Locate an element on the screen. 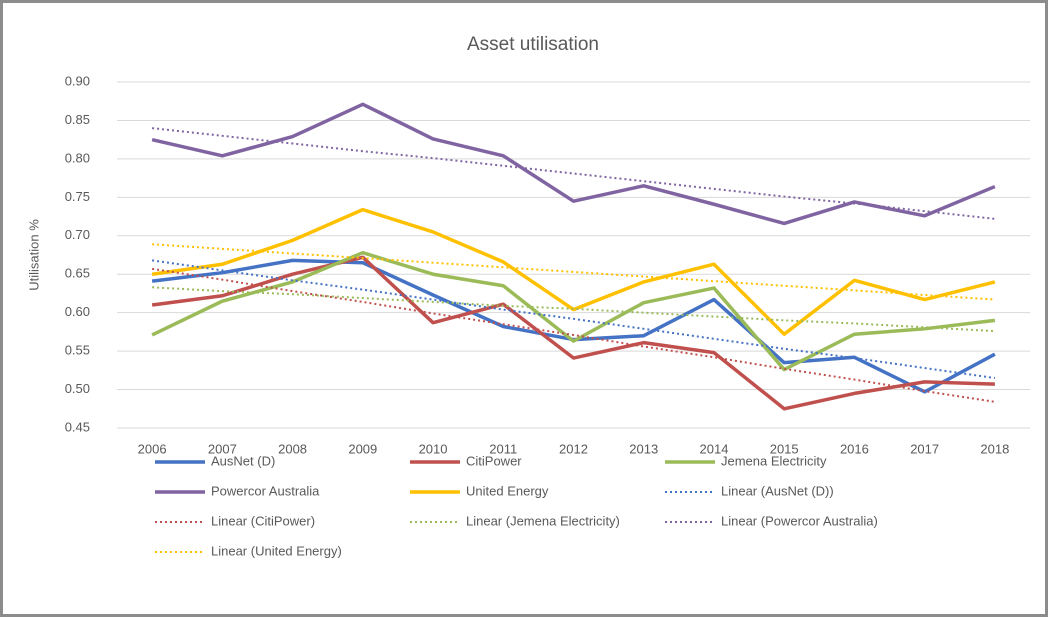 The height and width of the screenshot is (617, 1048). x-tick-label: 2017 is located at coordinates (924, 448).